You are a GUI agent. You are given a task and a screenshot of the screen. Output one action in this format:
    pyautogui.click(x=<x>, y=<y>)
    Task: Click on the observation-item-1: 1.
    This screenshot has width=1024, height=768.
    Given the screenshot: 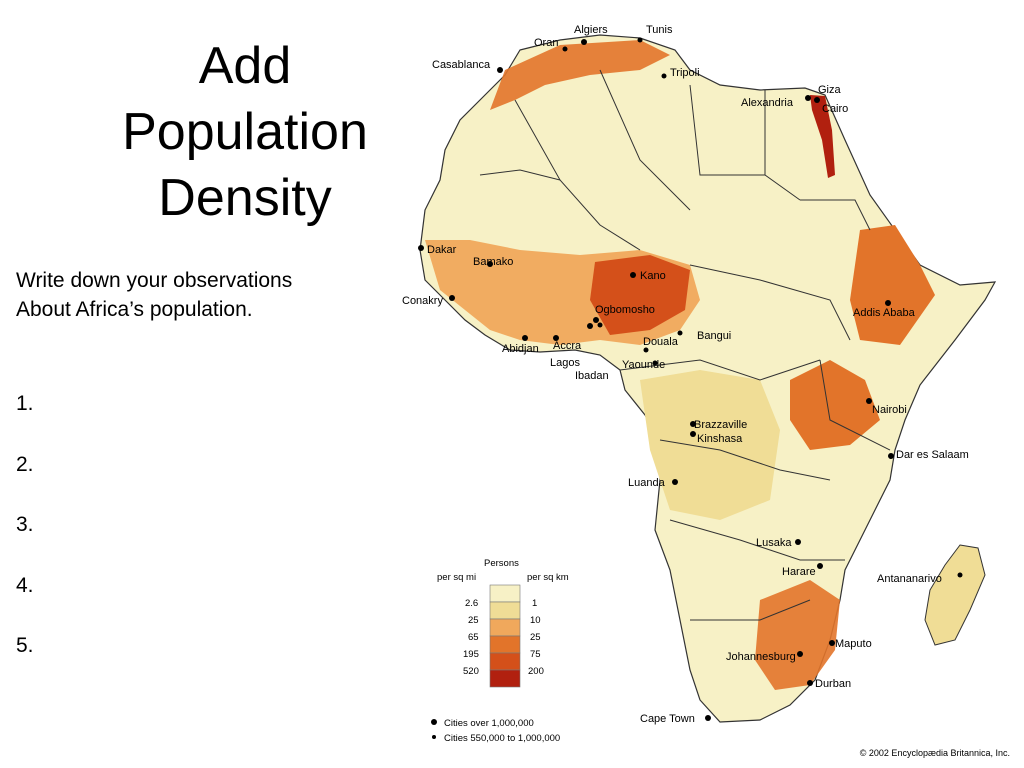 What is the action you would take?
    pyautogui.click(x=25, y=403)
    